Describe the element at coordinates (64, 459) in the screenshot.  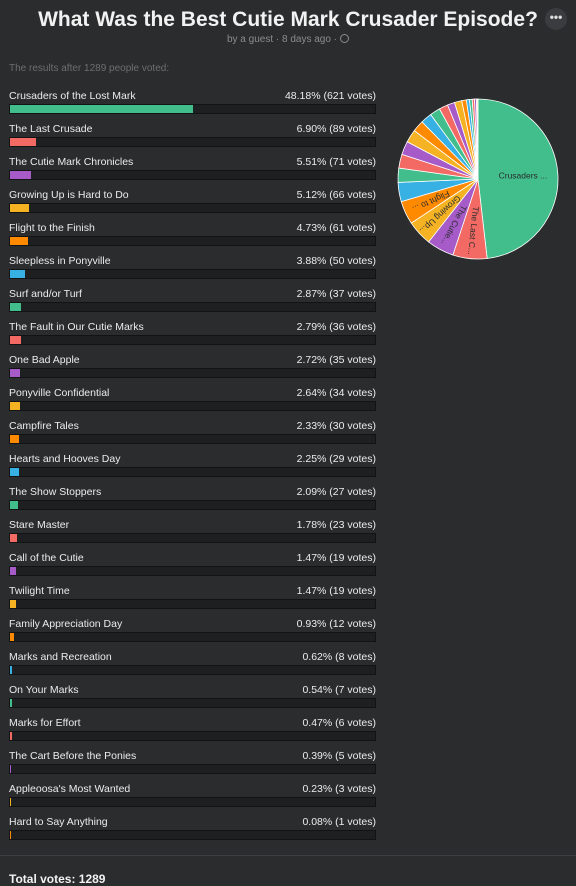
I see `option-label: Hearts and Hooves Day` at that location.